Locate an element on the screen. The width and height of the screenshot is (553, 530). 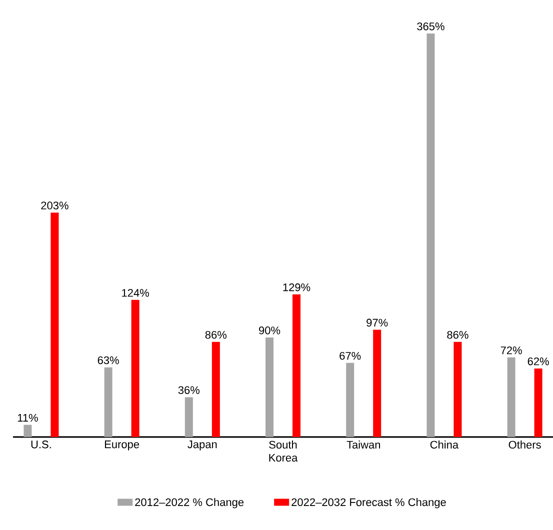
data-label: 36% is located at coordinates (189, 390).